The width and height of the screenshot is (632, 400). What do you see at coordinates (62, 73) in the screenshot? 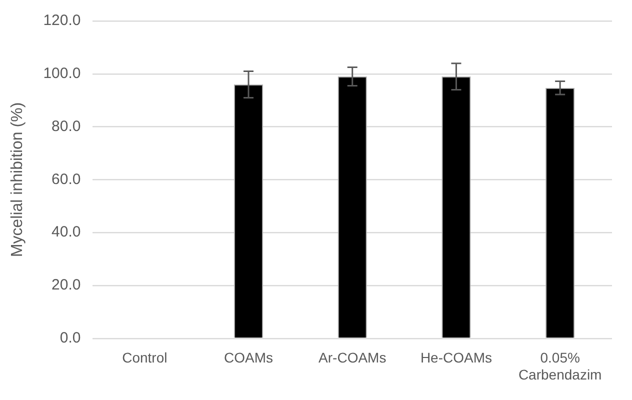
I see `y-tick-label: 100.0` at bounding box center [62, 73].